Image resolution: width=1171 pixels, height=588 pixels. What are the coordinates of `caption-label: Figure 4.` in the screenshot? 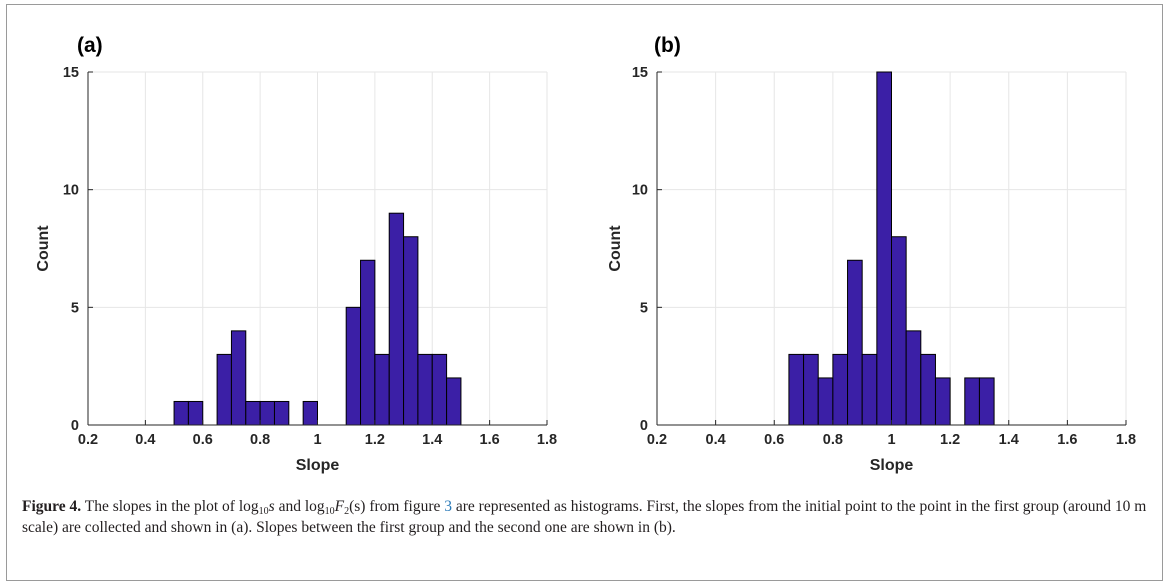 It's located at (52, 506).